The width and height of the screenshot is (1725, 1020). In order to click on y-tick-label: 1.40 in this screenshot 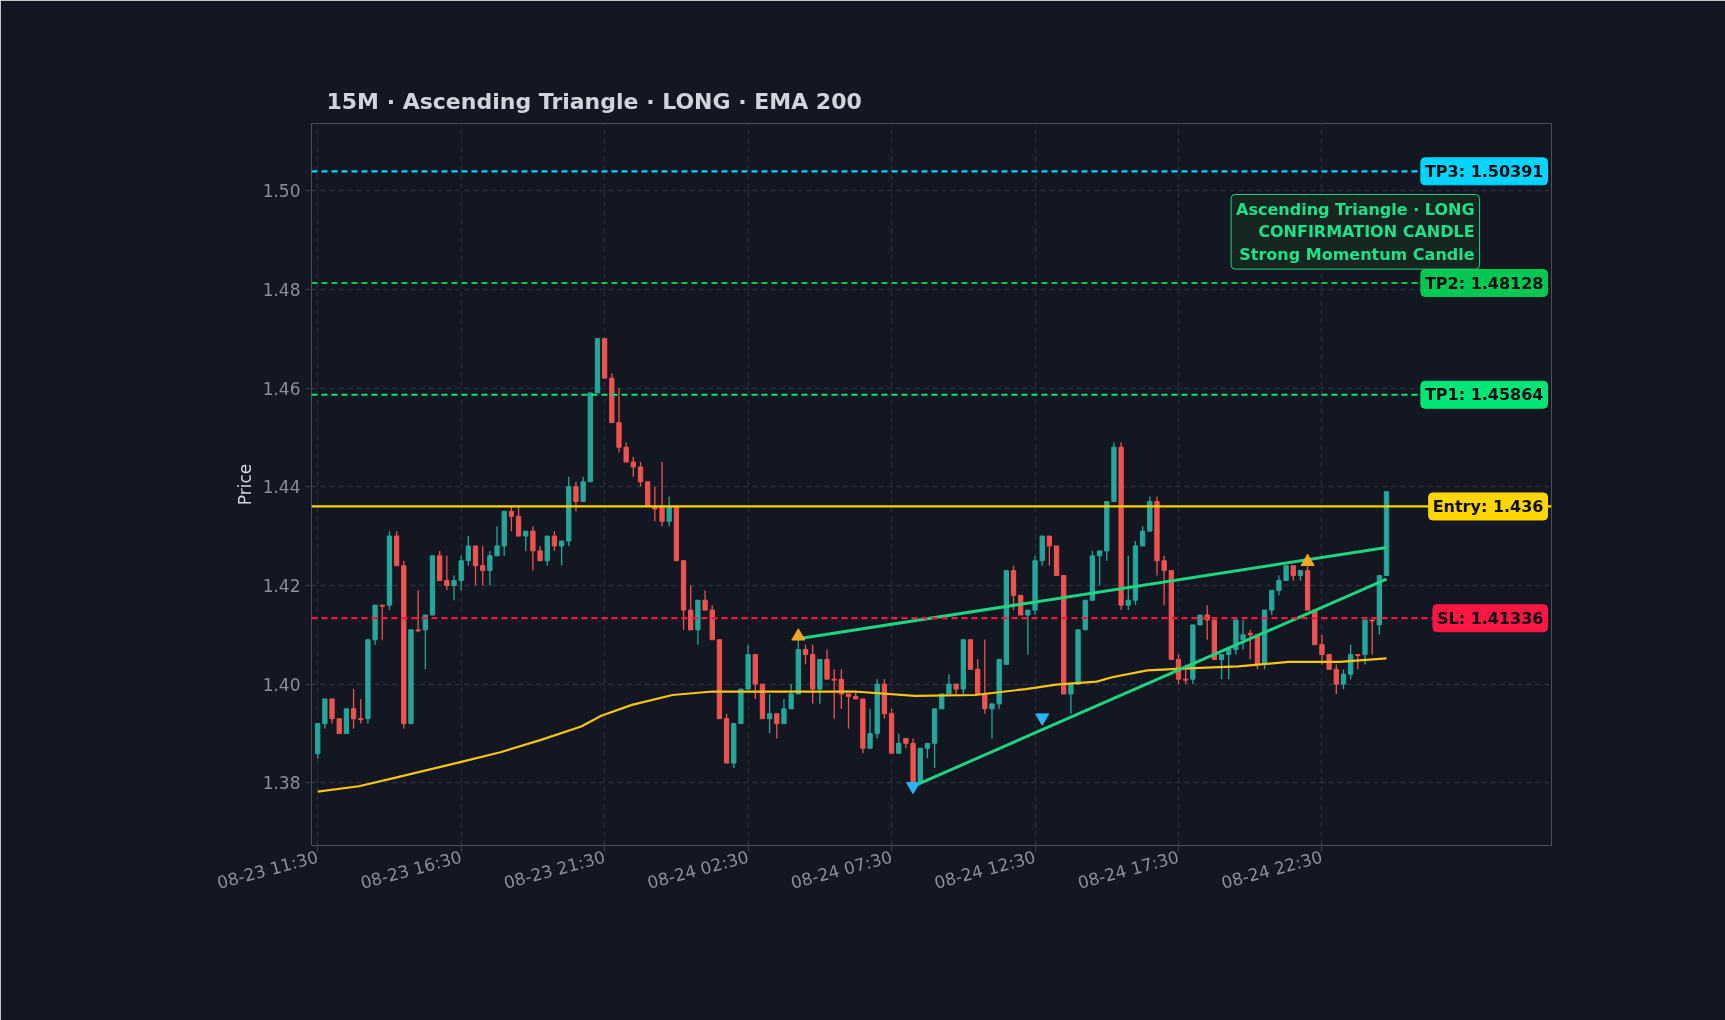, I will do `click(281, 684)`.